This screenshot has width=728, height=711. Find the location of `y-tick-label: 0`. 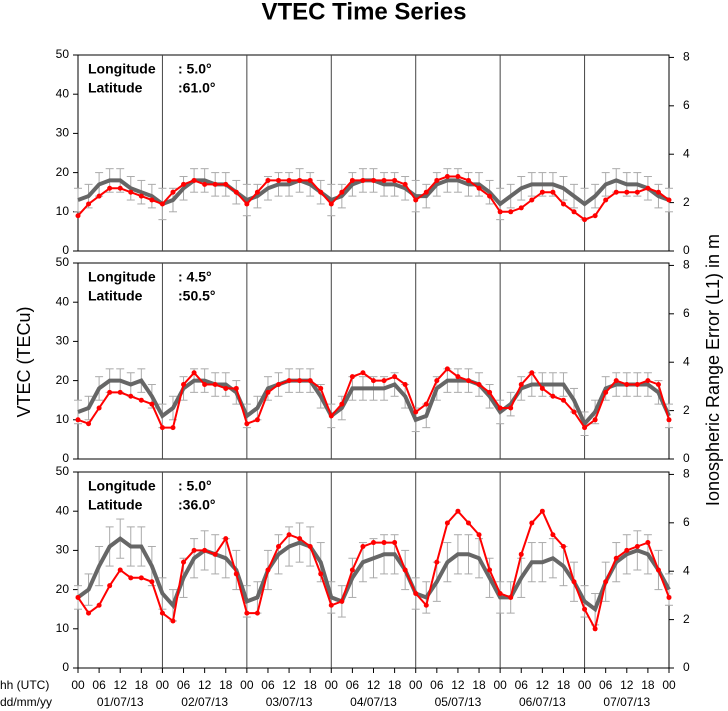

y-tick-label: 0 is located at coordinates (65, 667).